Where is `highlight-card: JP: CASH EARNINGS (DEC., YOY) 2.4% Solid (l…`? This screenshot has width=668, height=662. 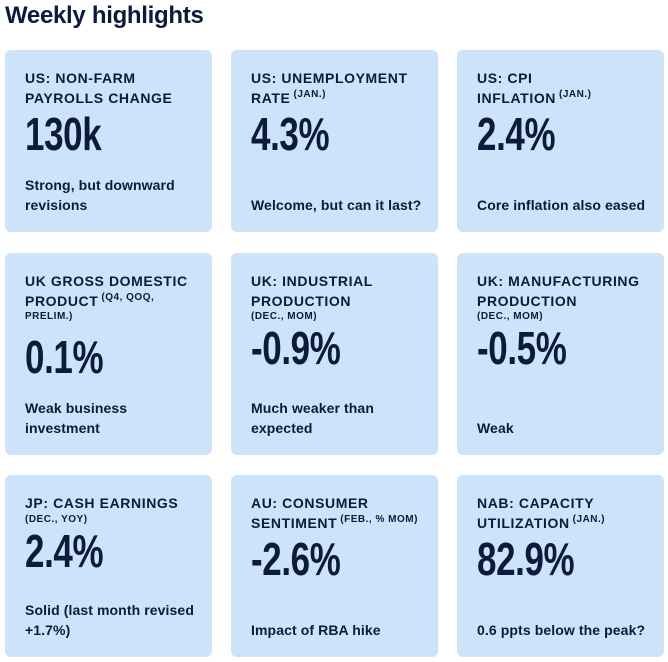
highlight-card: JP: CASH EARNINGS (DEC., YOY) 2.4% Solid (l… is located at coordinates (108, 566).